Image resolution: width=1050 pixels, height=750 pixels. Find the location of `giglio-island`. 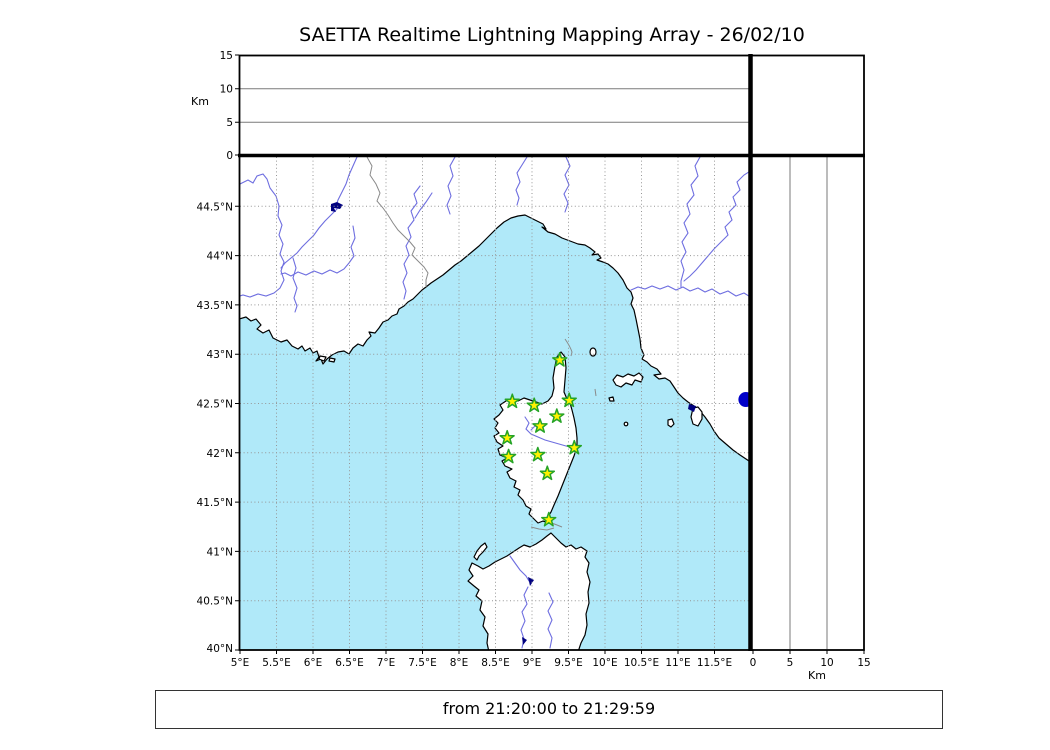

giglio-island is located at coordinates (671, 423).